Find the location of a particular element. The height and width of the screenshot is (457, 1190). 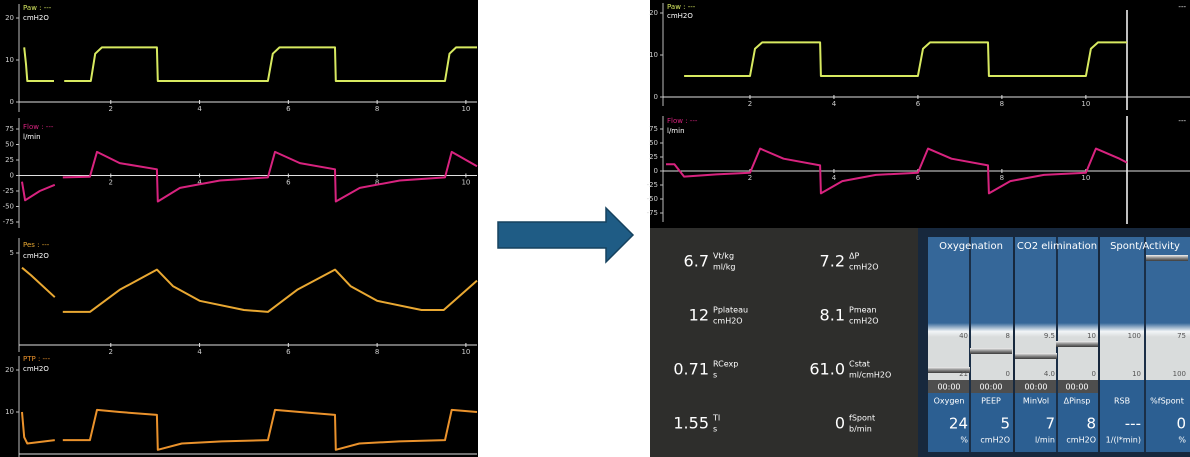

arrow is located at coordinates (566, 235).